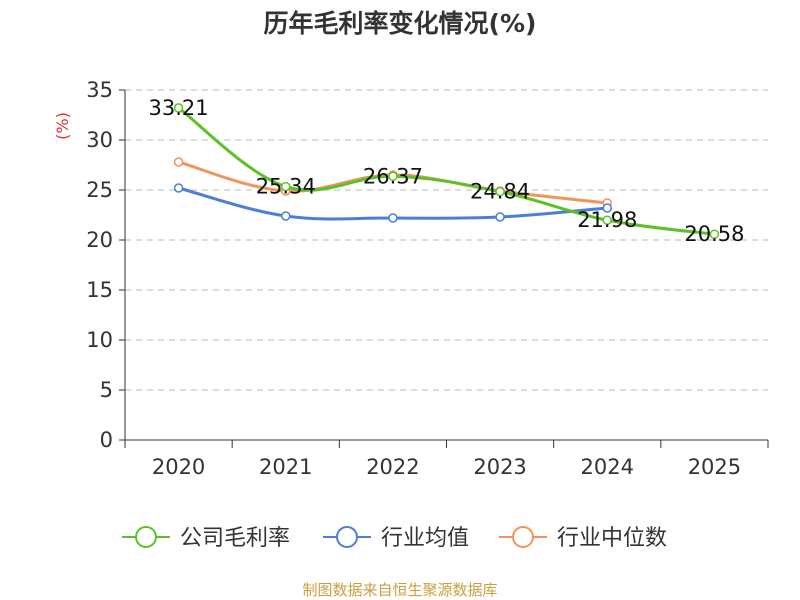 The image size is (800, 600). I want to click on y-tick-label: 10, so click(99, 340).